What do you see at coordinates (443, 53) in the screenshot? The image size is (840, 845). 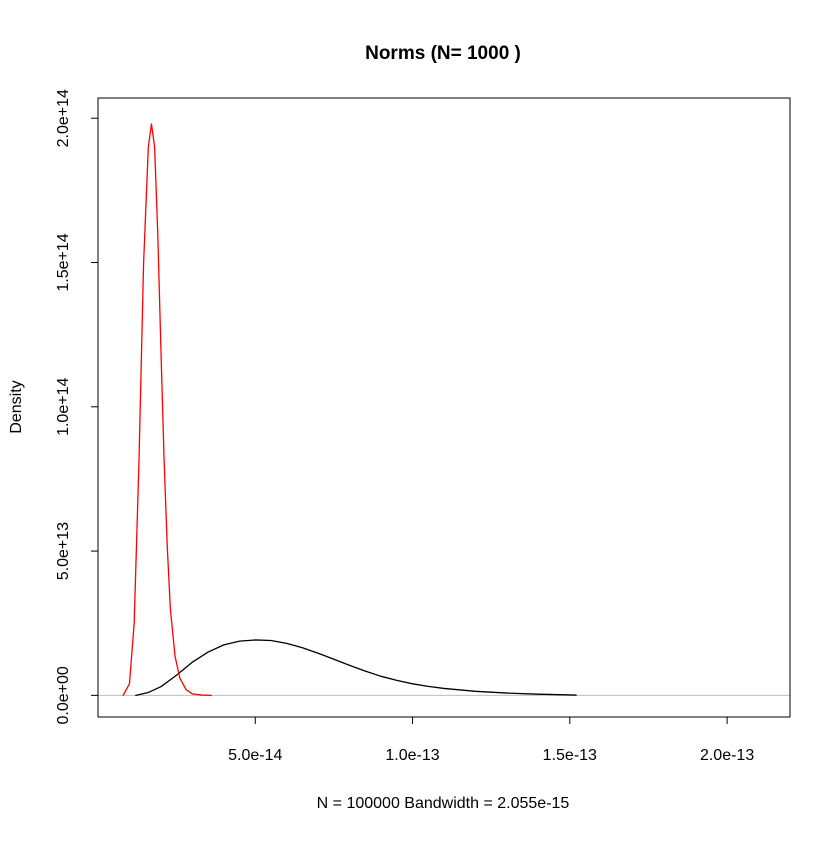 I see `chart-title: Norms (N= 1000 )` at bounding box center [443, 53].